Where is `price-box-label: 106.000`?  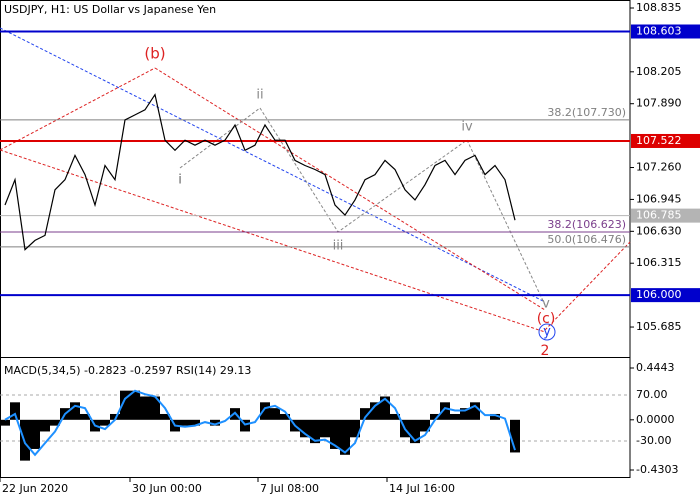
price-box-label: 106.000 is located at coordinates (659, 294).